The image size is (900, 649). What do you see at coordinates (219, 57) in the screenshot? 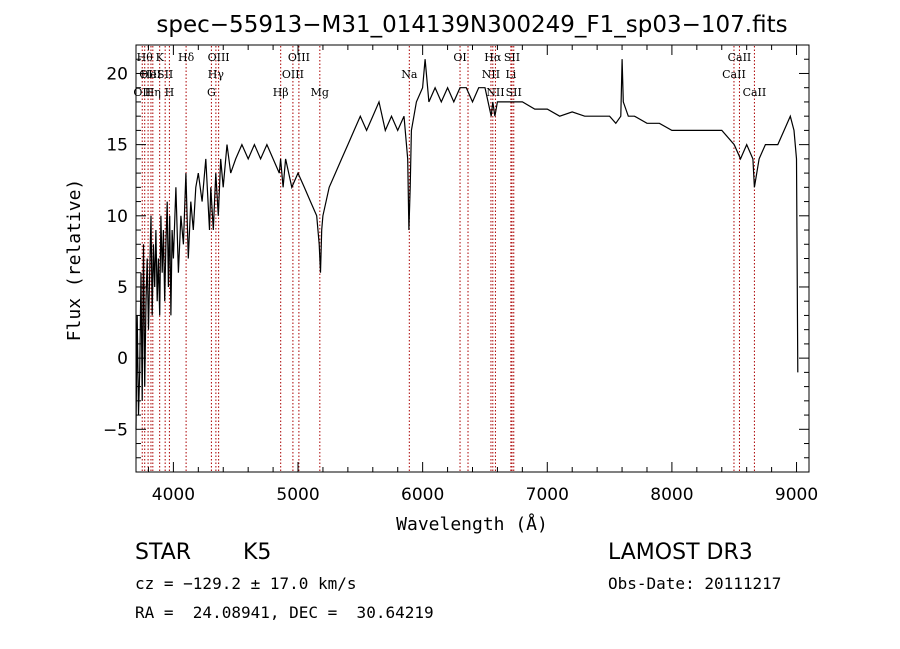
I see `line-label-11: OIII` at bounding box center [219, 57].